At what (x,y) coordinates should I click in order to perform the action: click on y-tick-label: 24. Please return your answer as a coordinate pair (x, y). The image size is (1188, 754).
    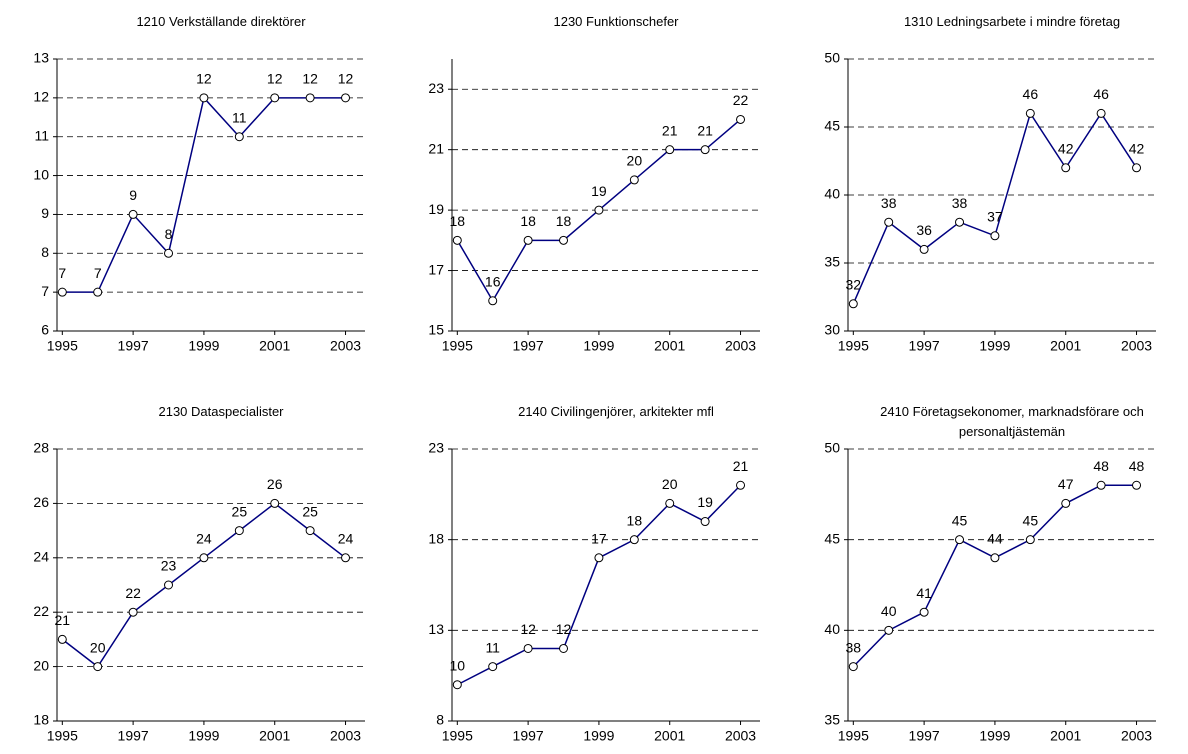
    Looking at the image, I should click on (41, 557).